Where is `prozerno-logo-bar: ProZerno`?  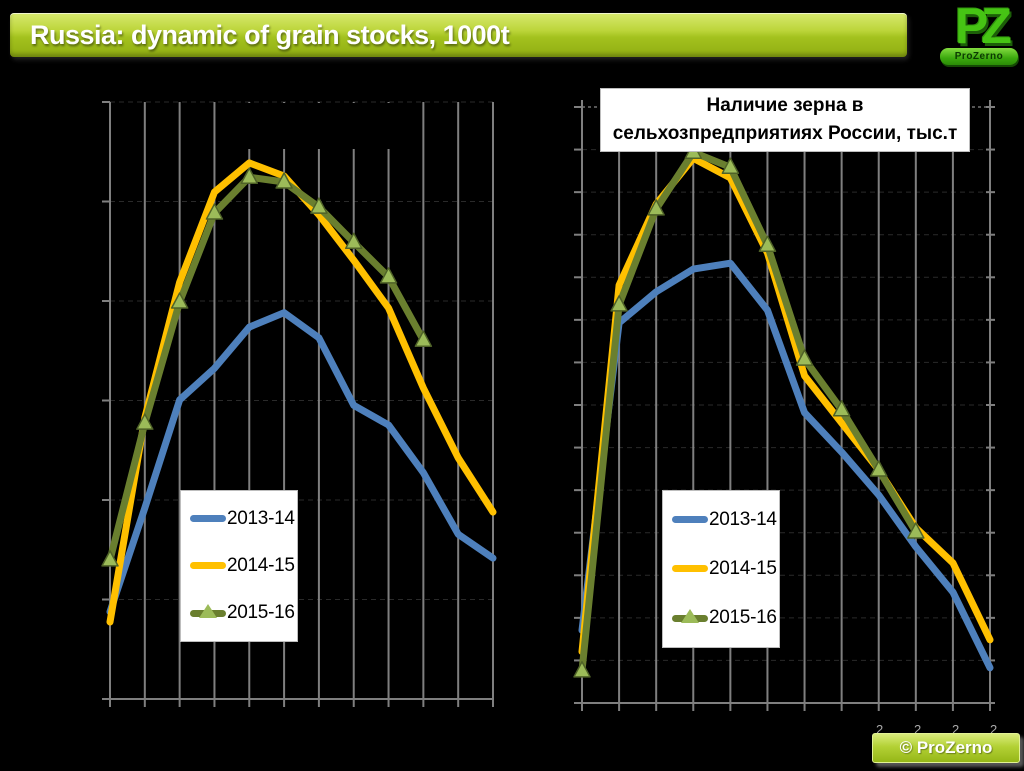 prozerno-logo-bar: ProZerno is located at coordinates (979, 56).